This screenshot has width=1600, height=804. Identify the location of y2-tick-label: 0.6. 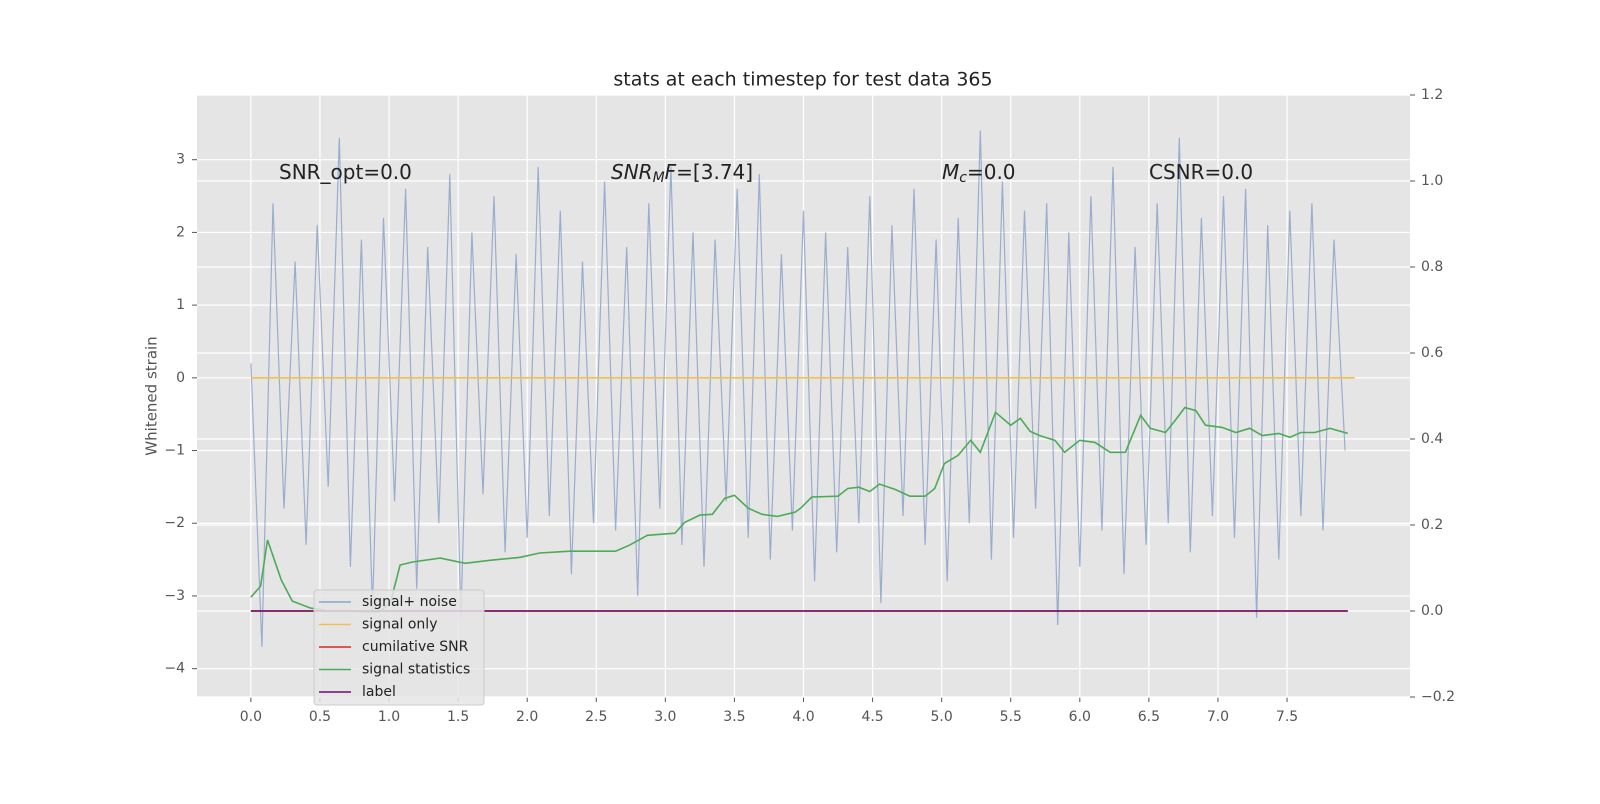
(1432, 353).